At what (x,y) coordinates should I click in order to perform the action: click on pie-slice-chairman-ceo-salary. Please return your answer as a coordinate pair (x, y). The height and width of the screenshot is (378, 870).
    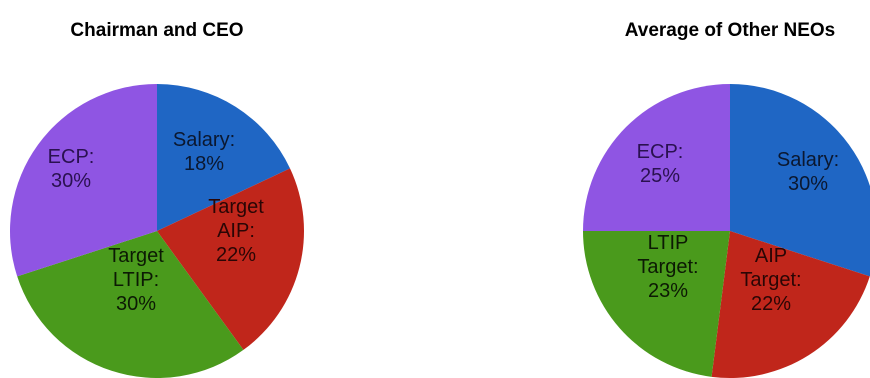
    Looking at the image, I should click on (224, 157).